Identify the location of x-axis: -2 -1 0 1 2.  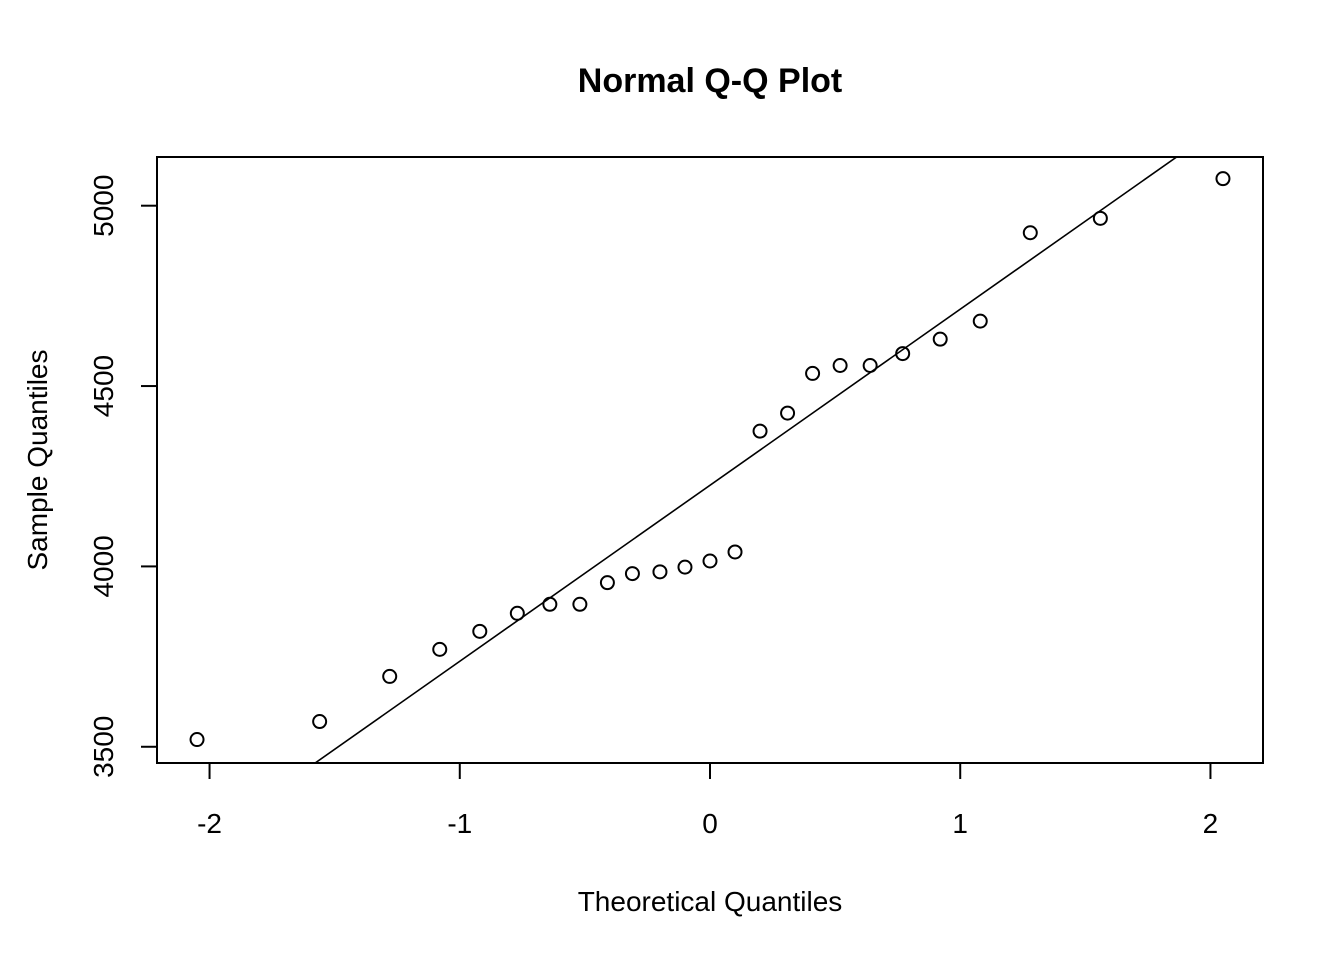
(707, 801).